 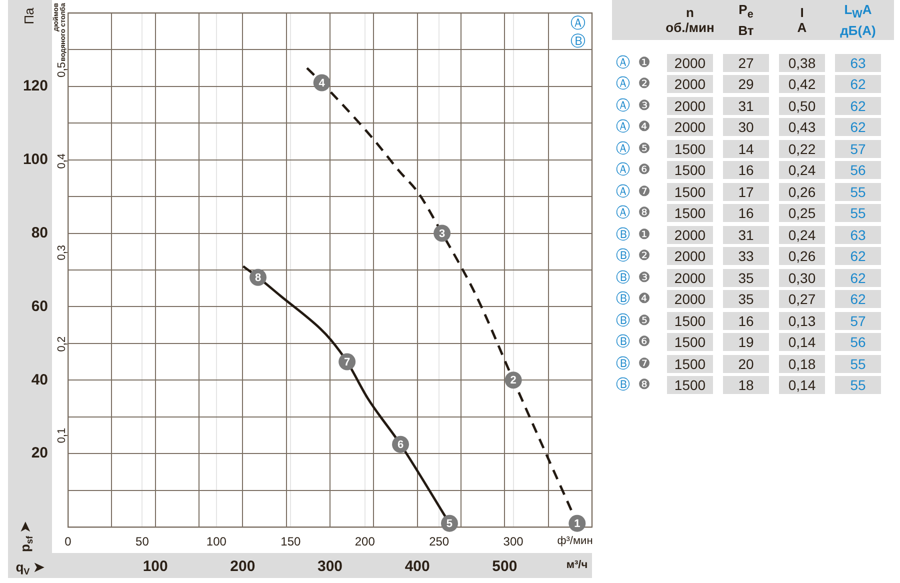 What do you see at coordinates (39, 453) in the screenshot?
I see `y-tick-label: 20` at bounding box center [39, 453].